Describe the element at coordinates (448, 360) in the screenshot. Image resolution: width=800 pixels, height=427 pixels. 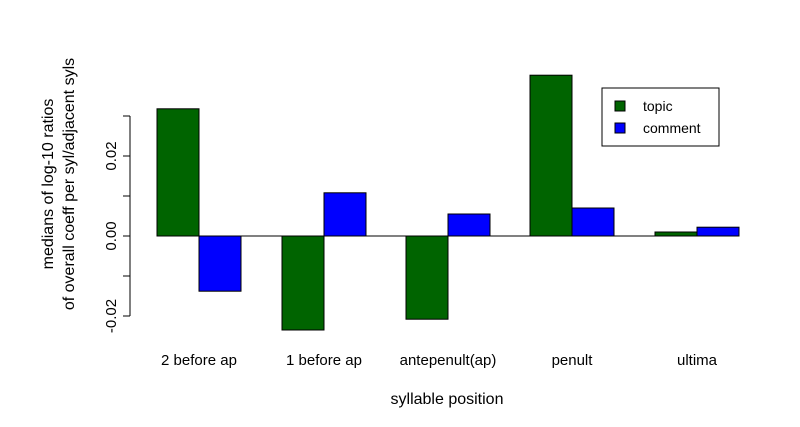
I see `x-tick-label-3: antepenult(ap)` at that location.